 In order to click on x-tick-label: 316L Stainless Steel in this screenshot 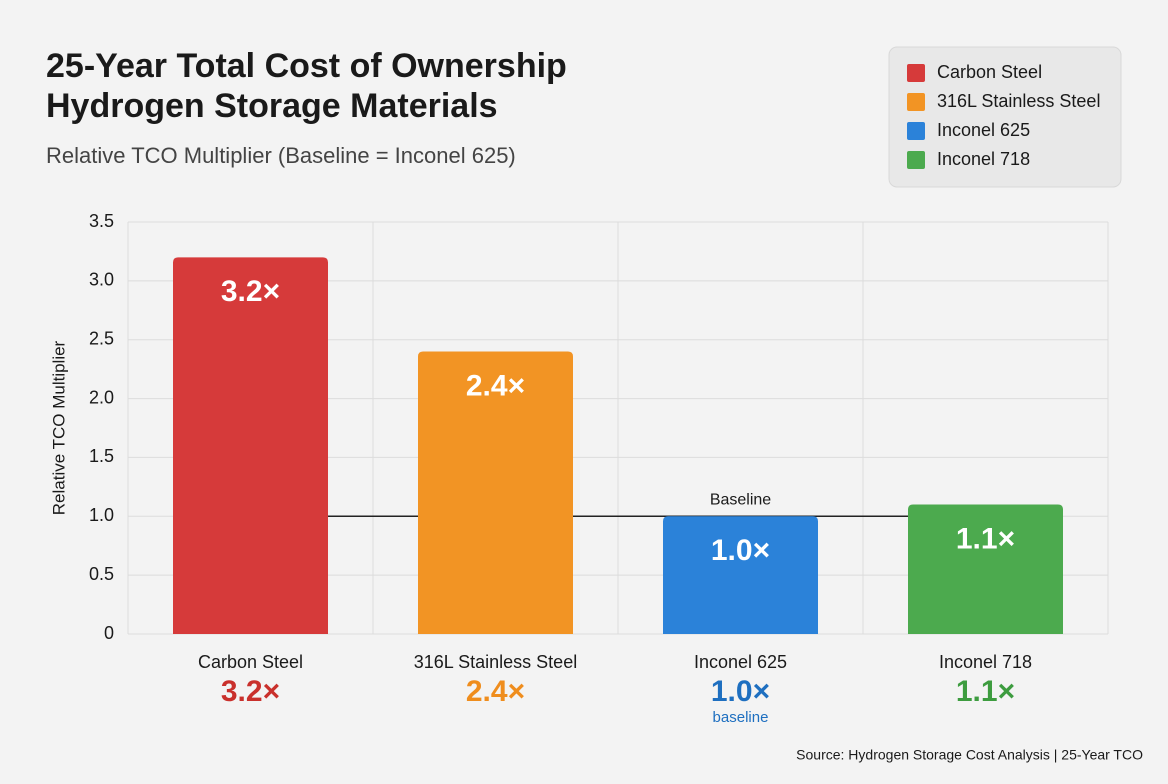, I will do `click(495, 662)`.